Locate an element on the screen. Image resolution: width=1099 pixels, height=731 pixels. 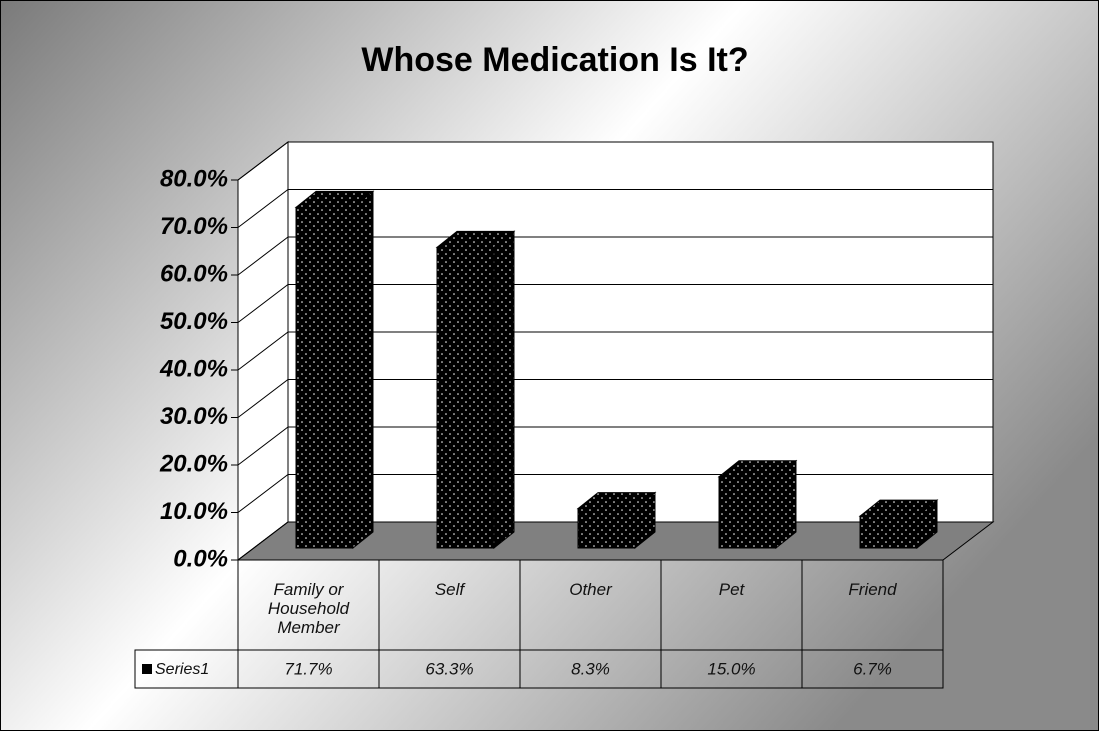
value-label: 8.3% is located at coordinates (590, 668).